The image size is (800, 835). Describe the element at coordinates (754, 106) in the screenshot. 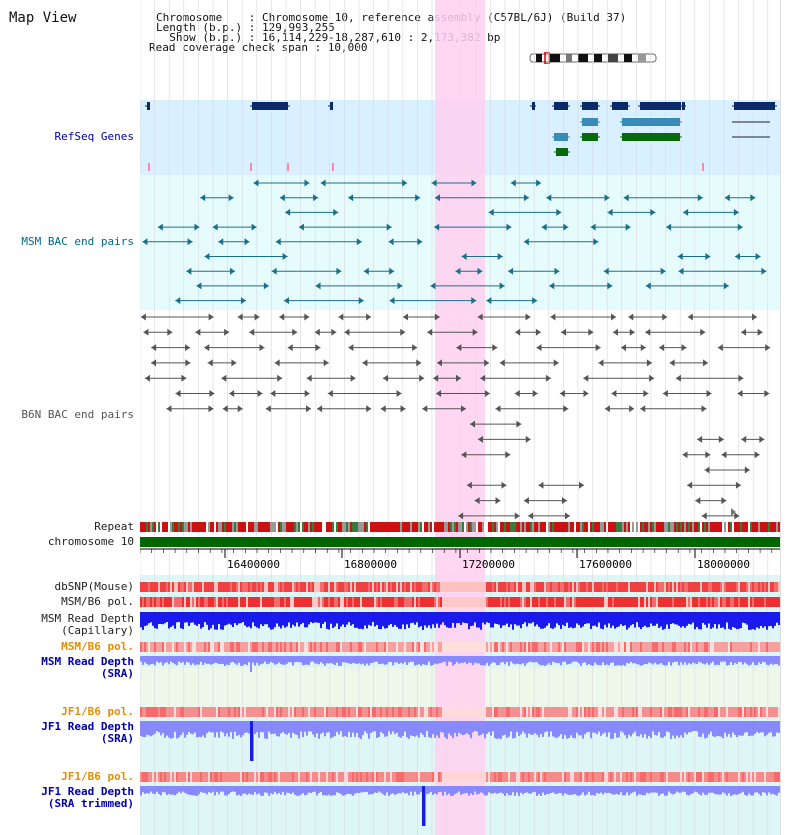

I see `refseq-gene` at that location.